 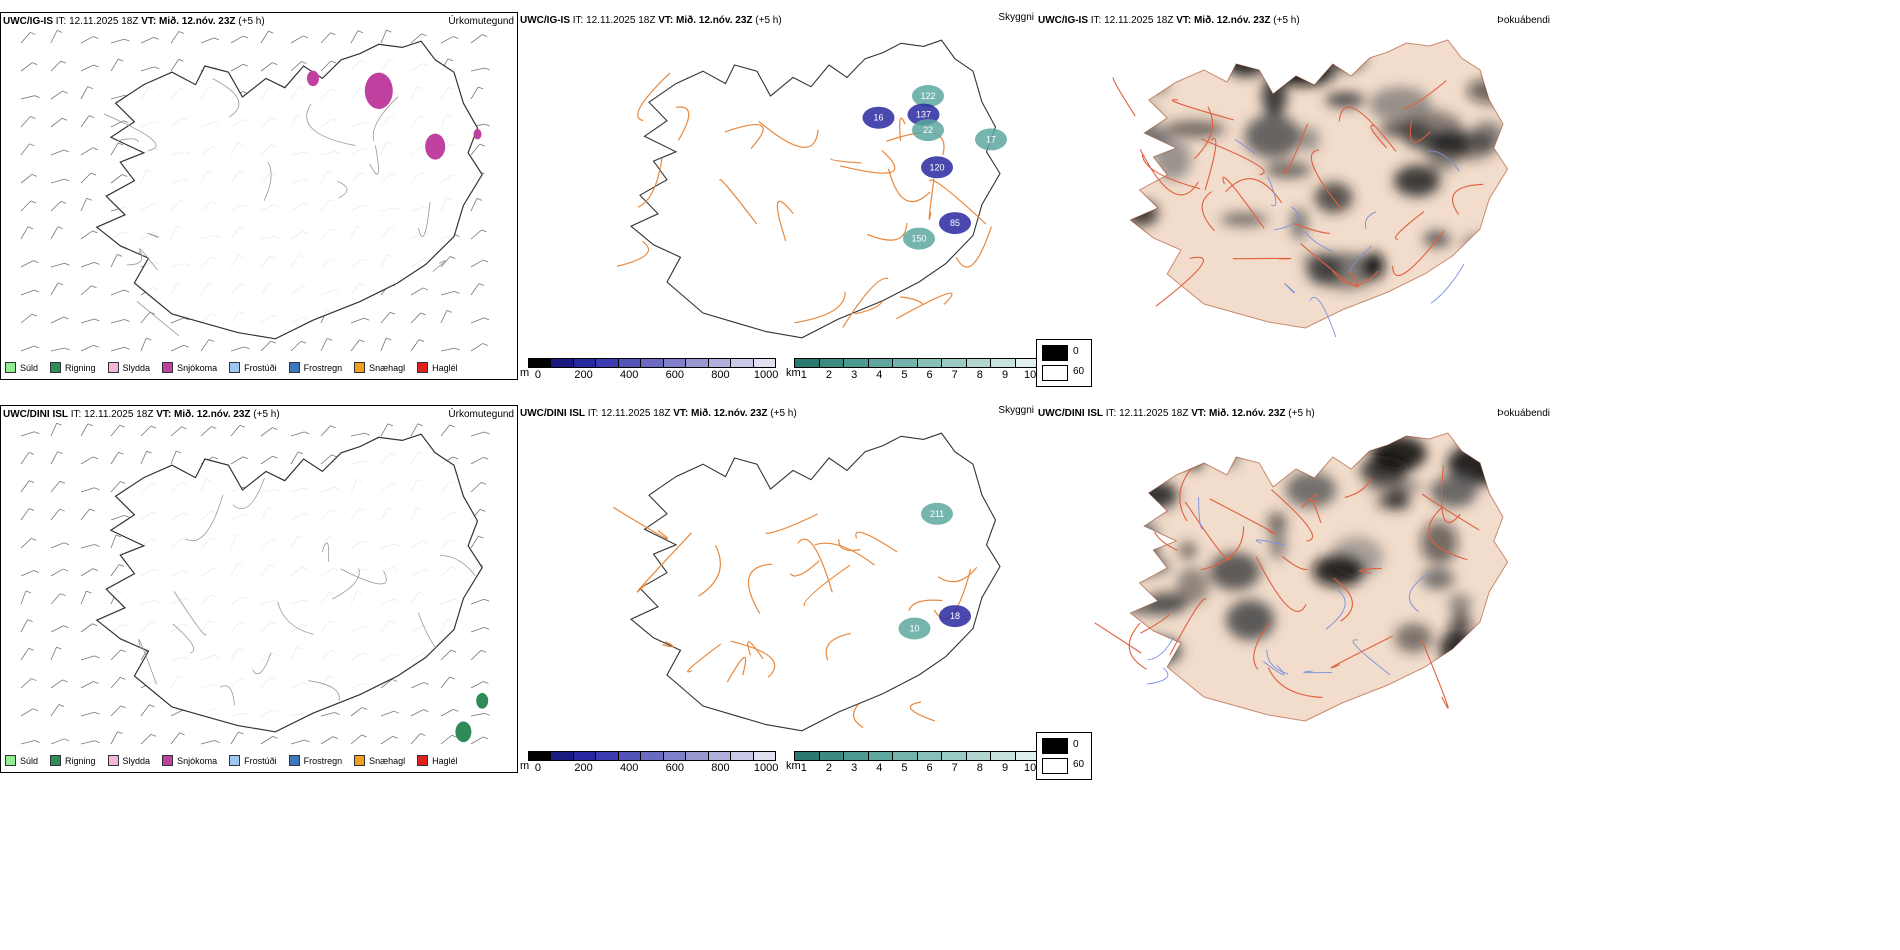 I want to click on colorbar-tick-label: 1000, so click(x=766, y=767).